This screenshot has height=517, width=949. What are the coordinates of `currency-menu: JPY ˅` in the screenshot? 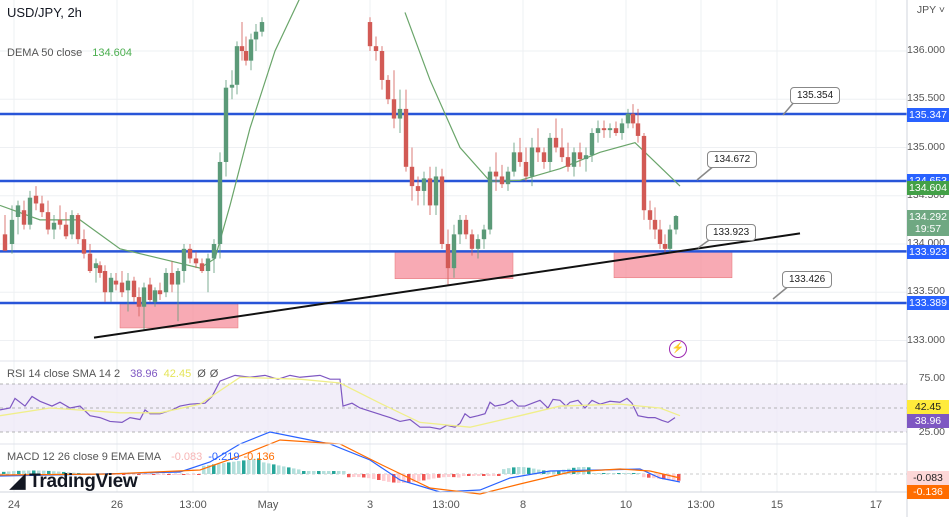 It's located at (930, 10).